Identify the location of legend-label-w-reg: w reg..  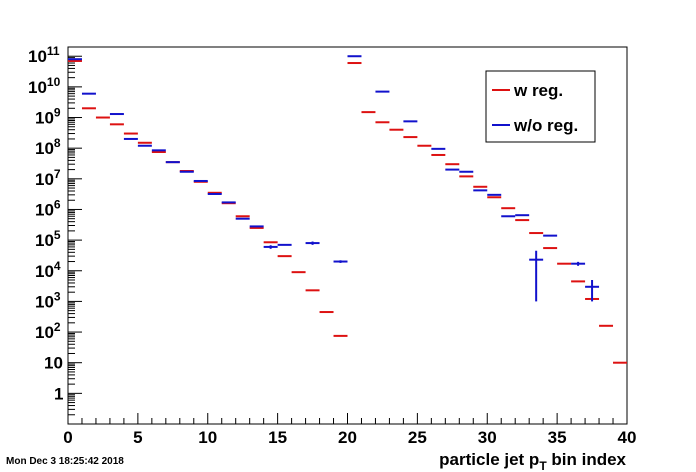
(538, 90).